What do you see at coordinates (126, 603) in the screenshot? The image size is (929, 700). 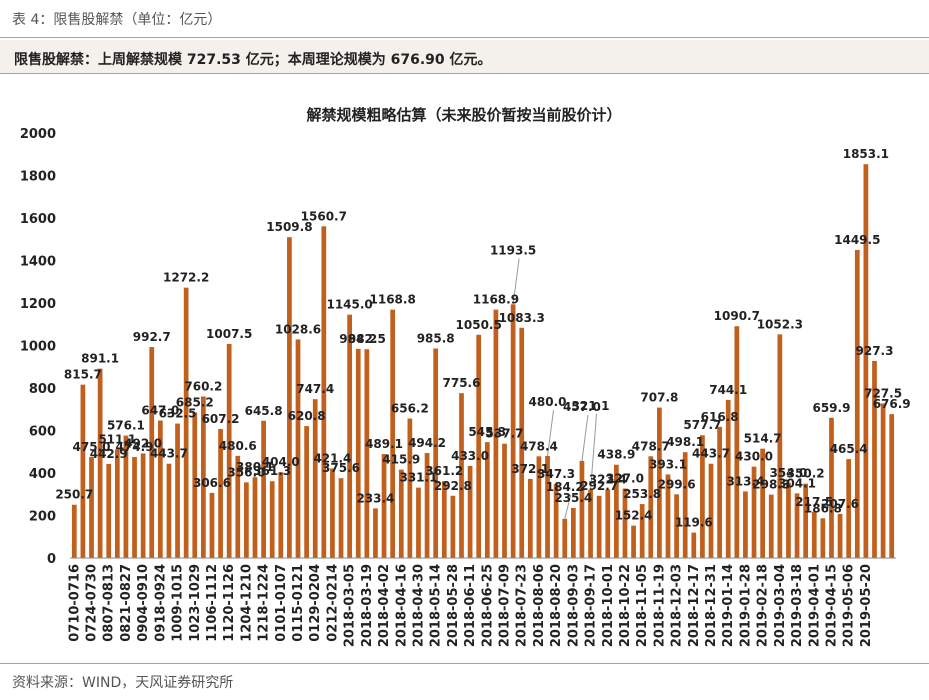 I see `x-tick-label: 0821-0827` at bounding box center [126, 603].